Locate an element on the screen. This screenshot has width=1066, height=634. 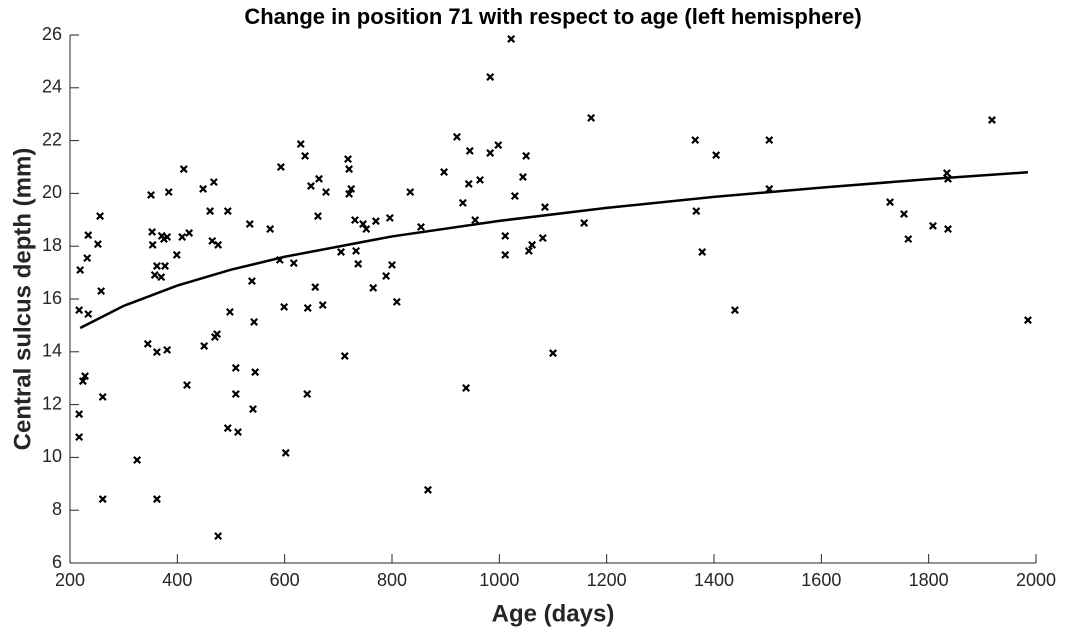
y-tick-label: 12 is located at coordinates (52, 403).